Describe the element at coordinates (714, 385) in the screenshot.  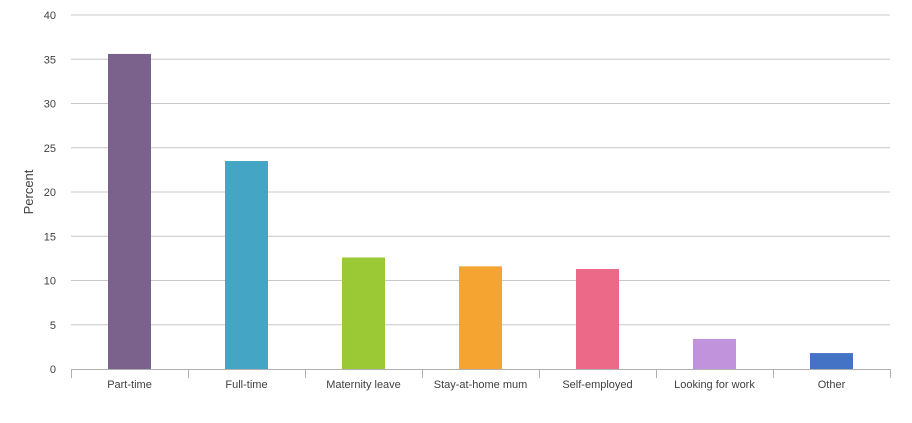
I see `x-category-label: Looking for work` at that location.